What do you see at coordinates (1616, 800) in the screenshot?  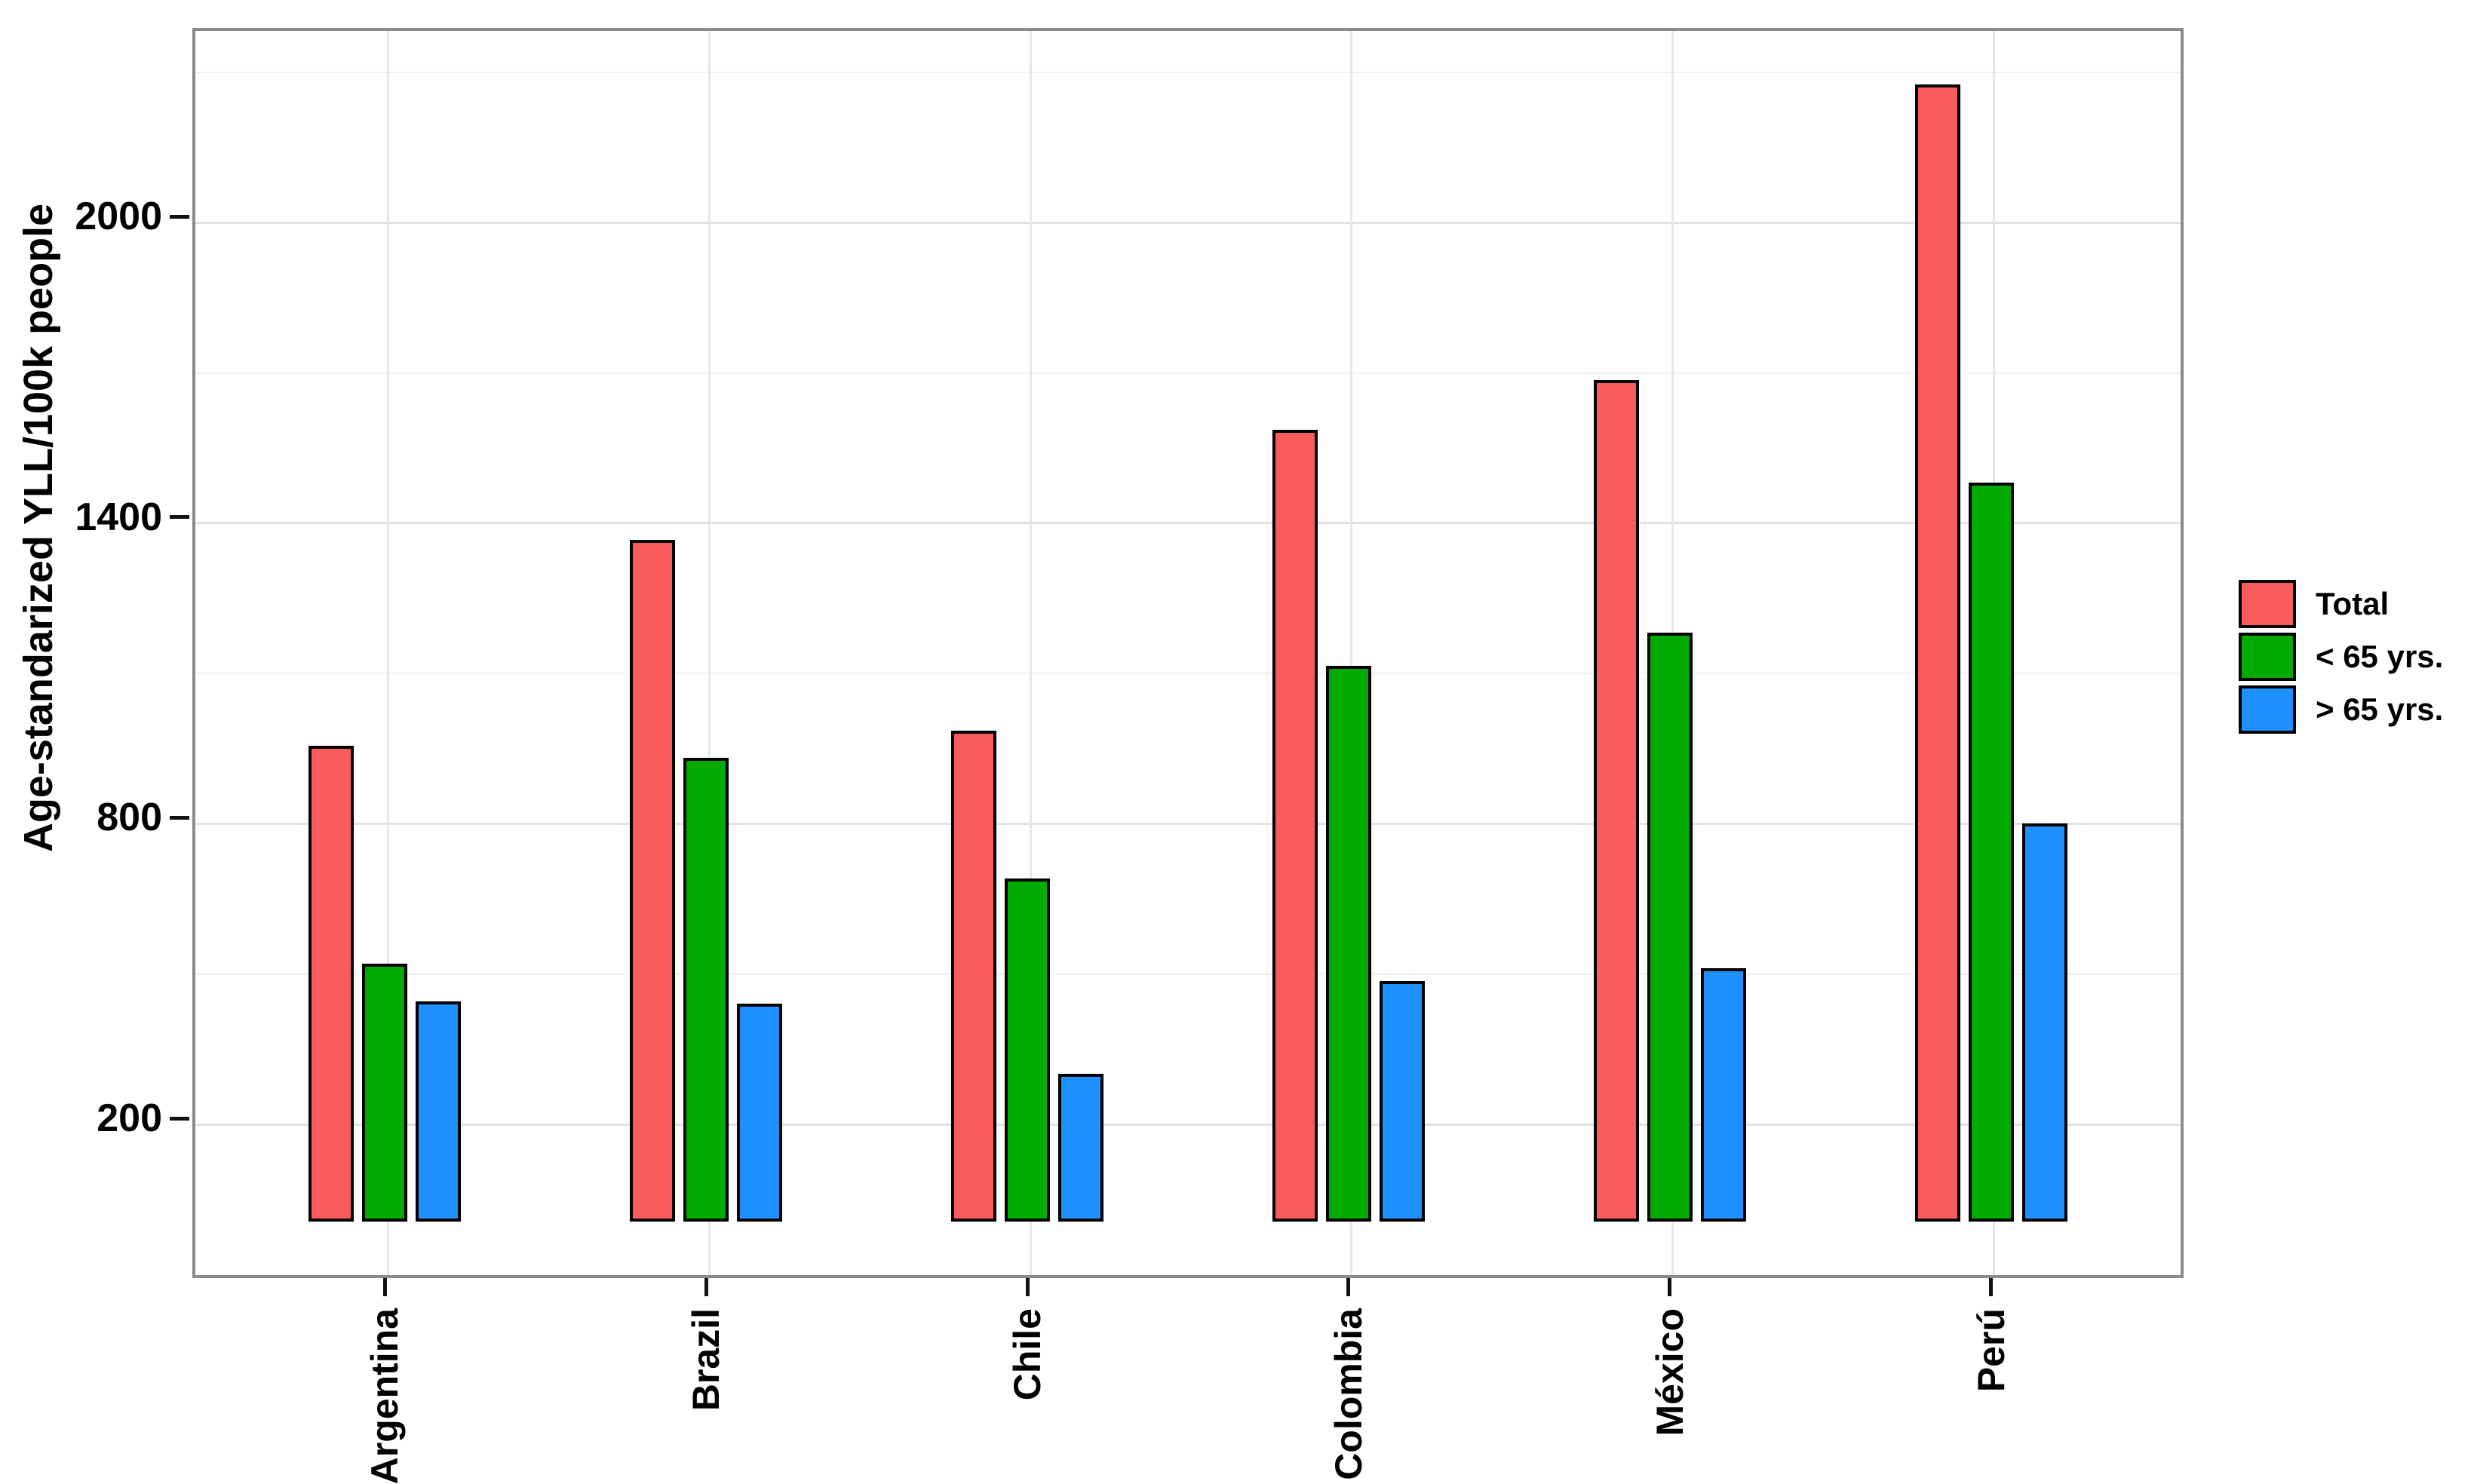 I see `bar-total-méxico` at bounding box center [1616, 800].